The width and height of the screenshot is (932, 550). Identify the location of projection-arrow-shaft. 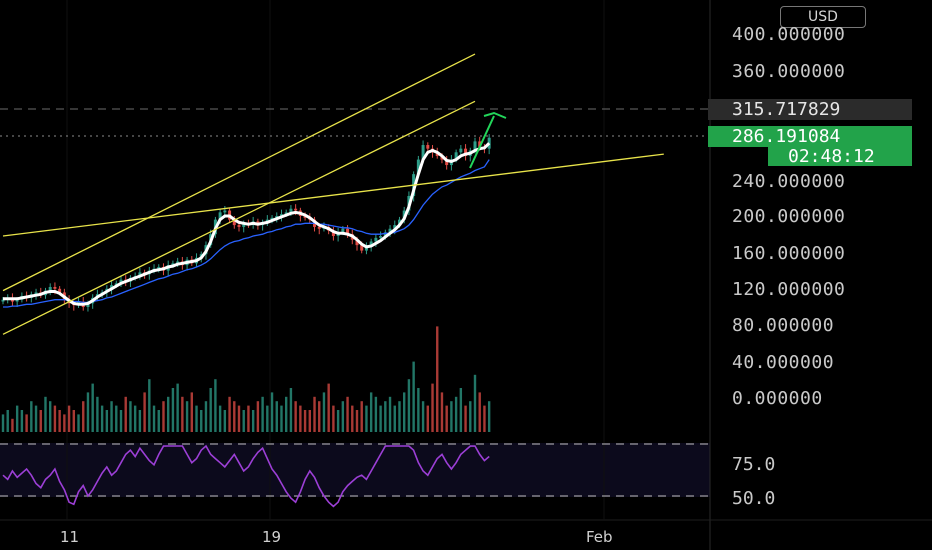
(482, 142).